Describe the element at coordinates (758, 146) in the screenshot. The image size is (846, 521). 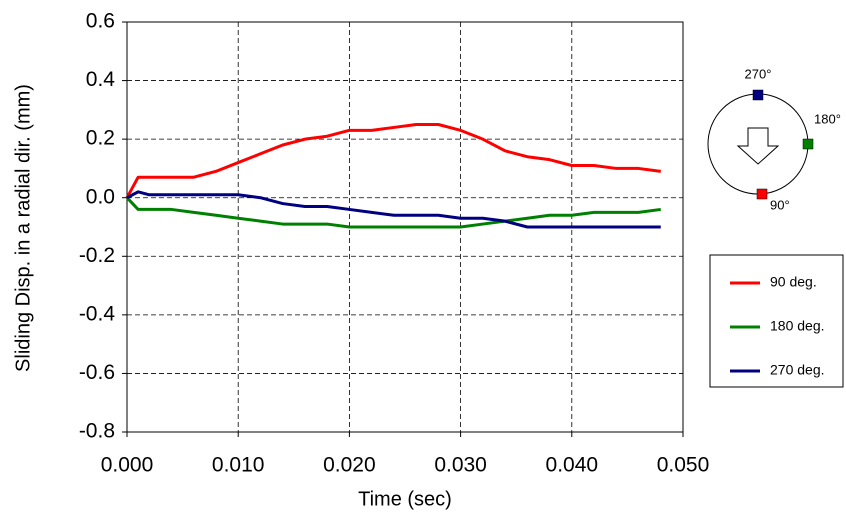
I see `direction-arrow` at that location.